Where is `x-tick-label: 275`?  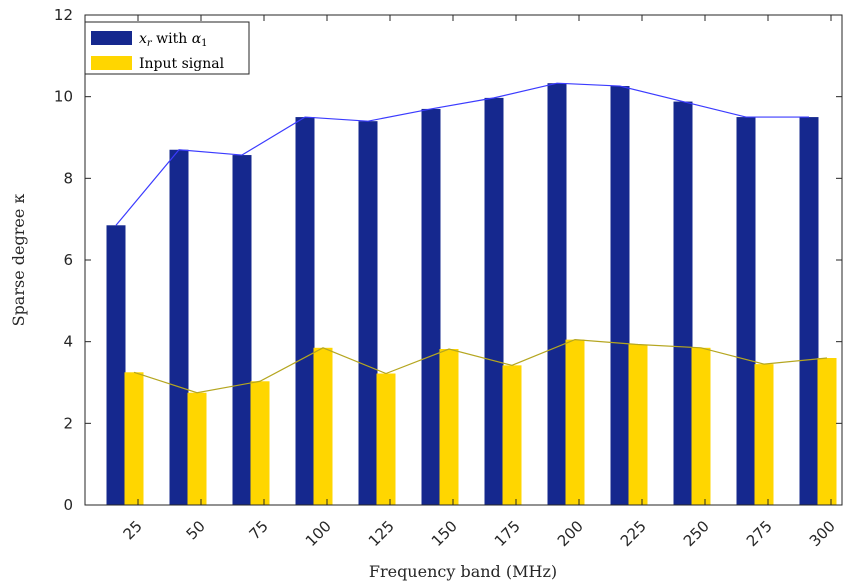
x-tick-label: 275 is located at coordinates (759, 533).